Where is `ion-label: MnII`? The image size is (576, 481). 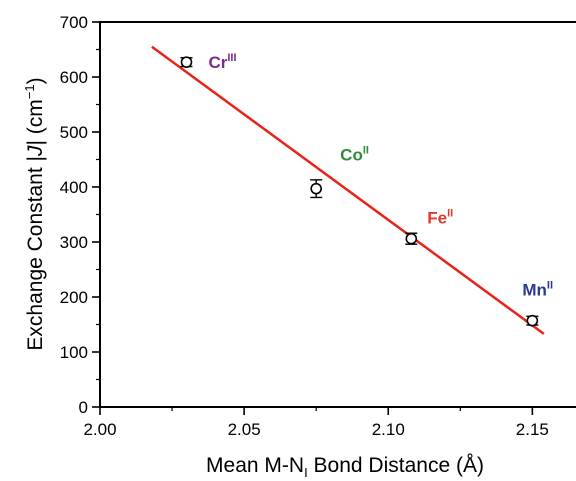
ion-label: MnII is located at coordinates (537, 290).